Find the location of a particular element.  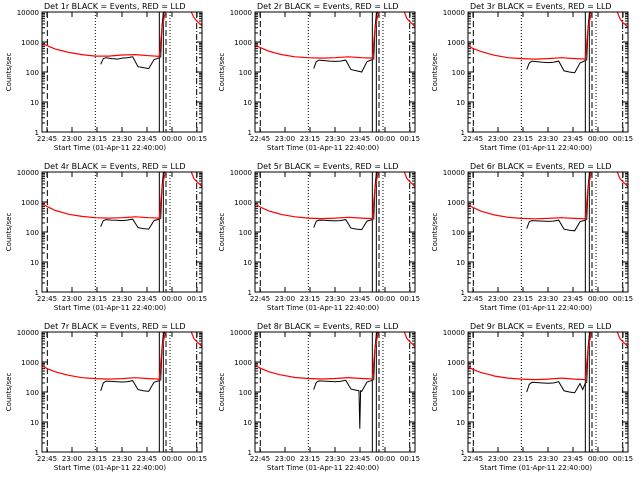

chart-title: Det 2r BLACK = Events, RED = LLD is located at coordinates (328, 6).